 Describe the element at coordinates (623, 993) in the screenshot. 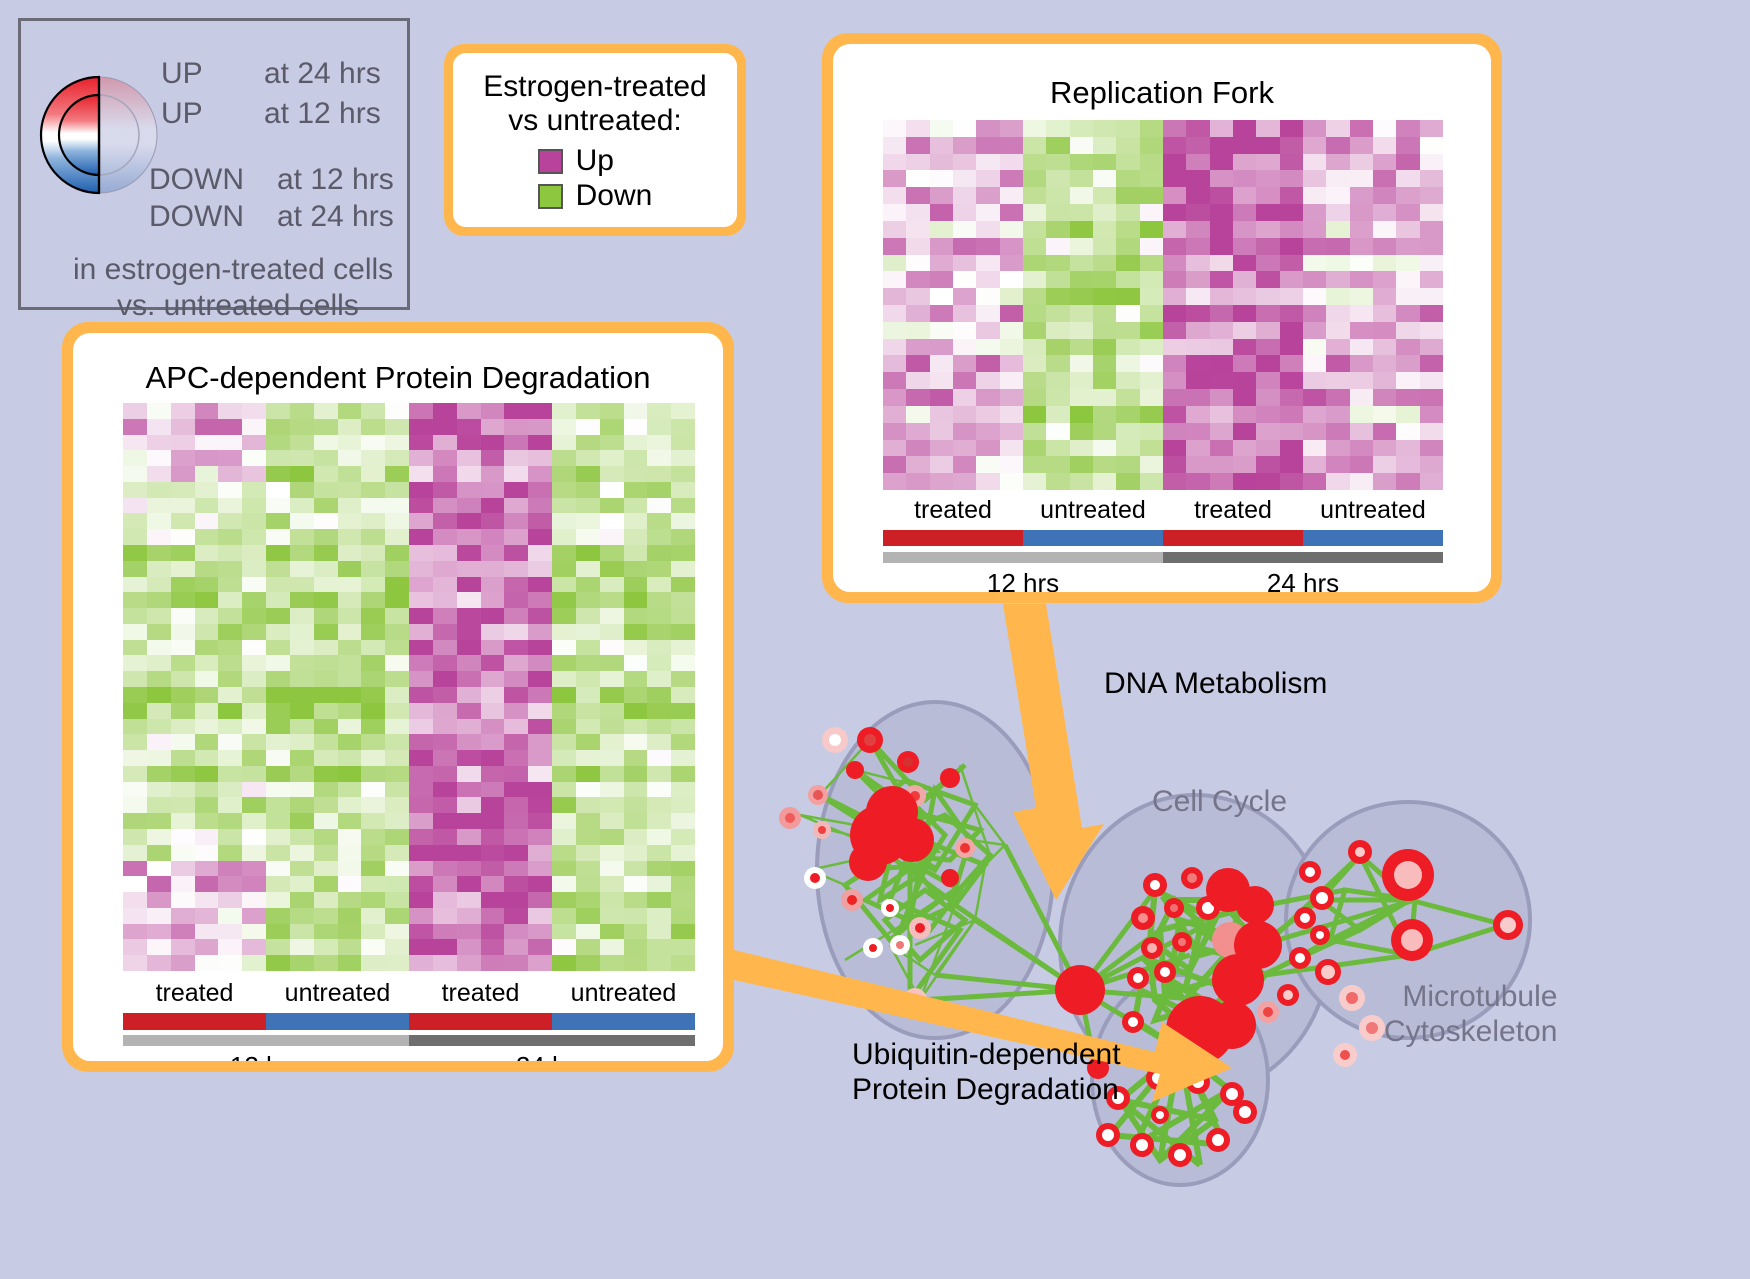

I see `apc-group-label-3: untreated` at that location.